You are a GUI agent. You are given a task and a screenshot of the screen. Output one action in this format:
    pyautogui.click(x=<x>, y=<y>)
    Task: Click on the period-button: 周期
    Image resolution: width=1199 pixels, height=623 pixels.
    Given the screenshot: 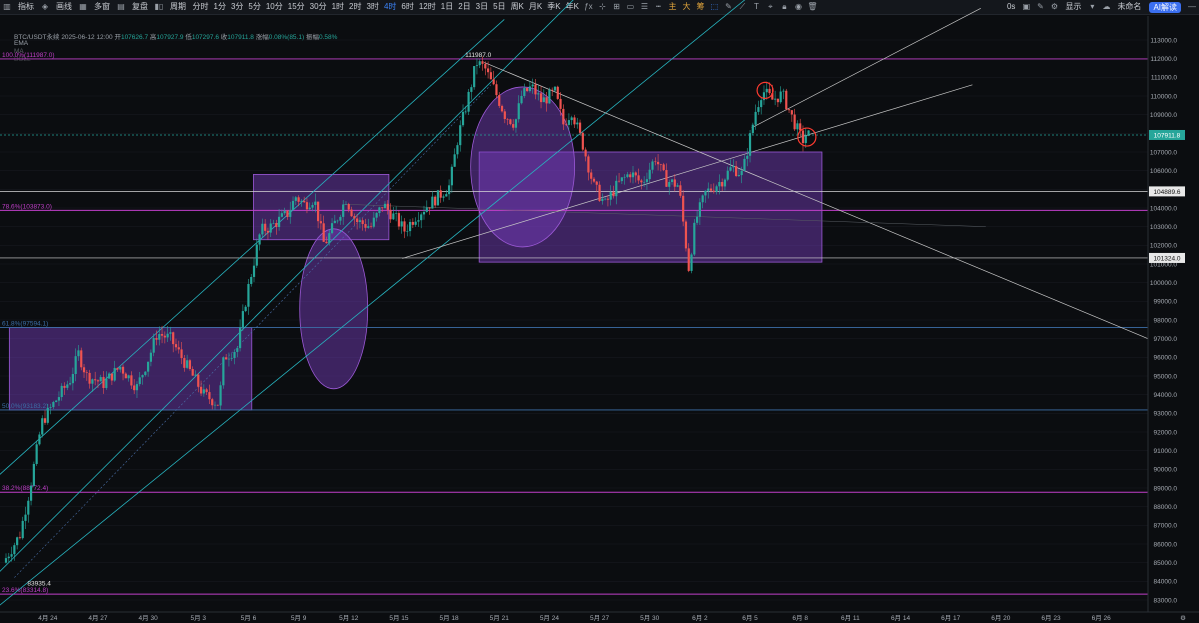 What is the action you would take?
    pyautogui.click(x=178, y=6)
    